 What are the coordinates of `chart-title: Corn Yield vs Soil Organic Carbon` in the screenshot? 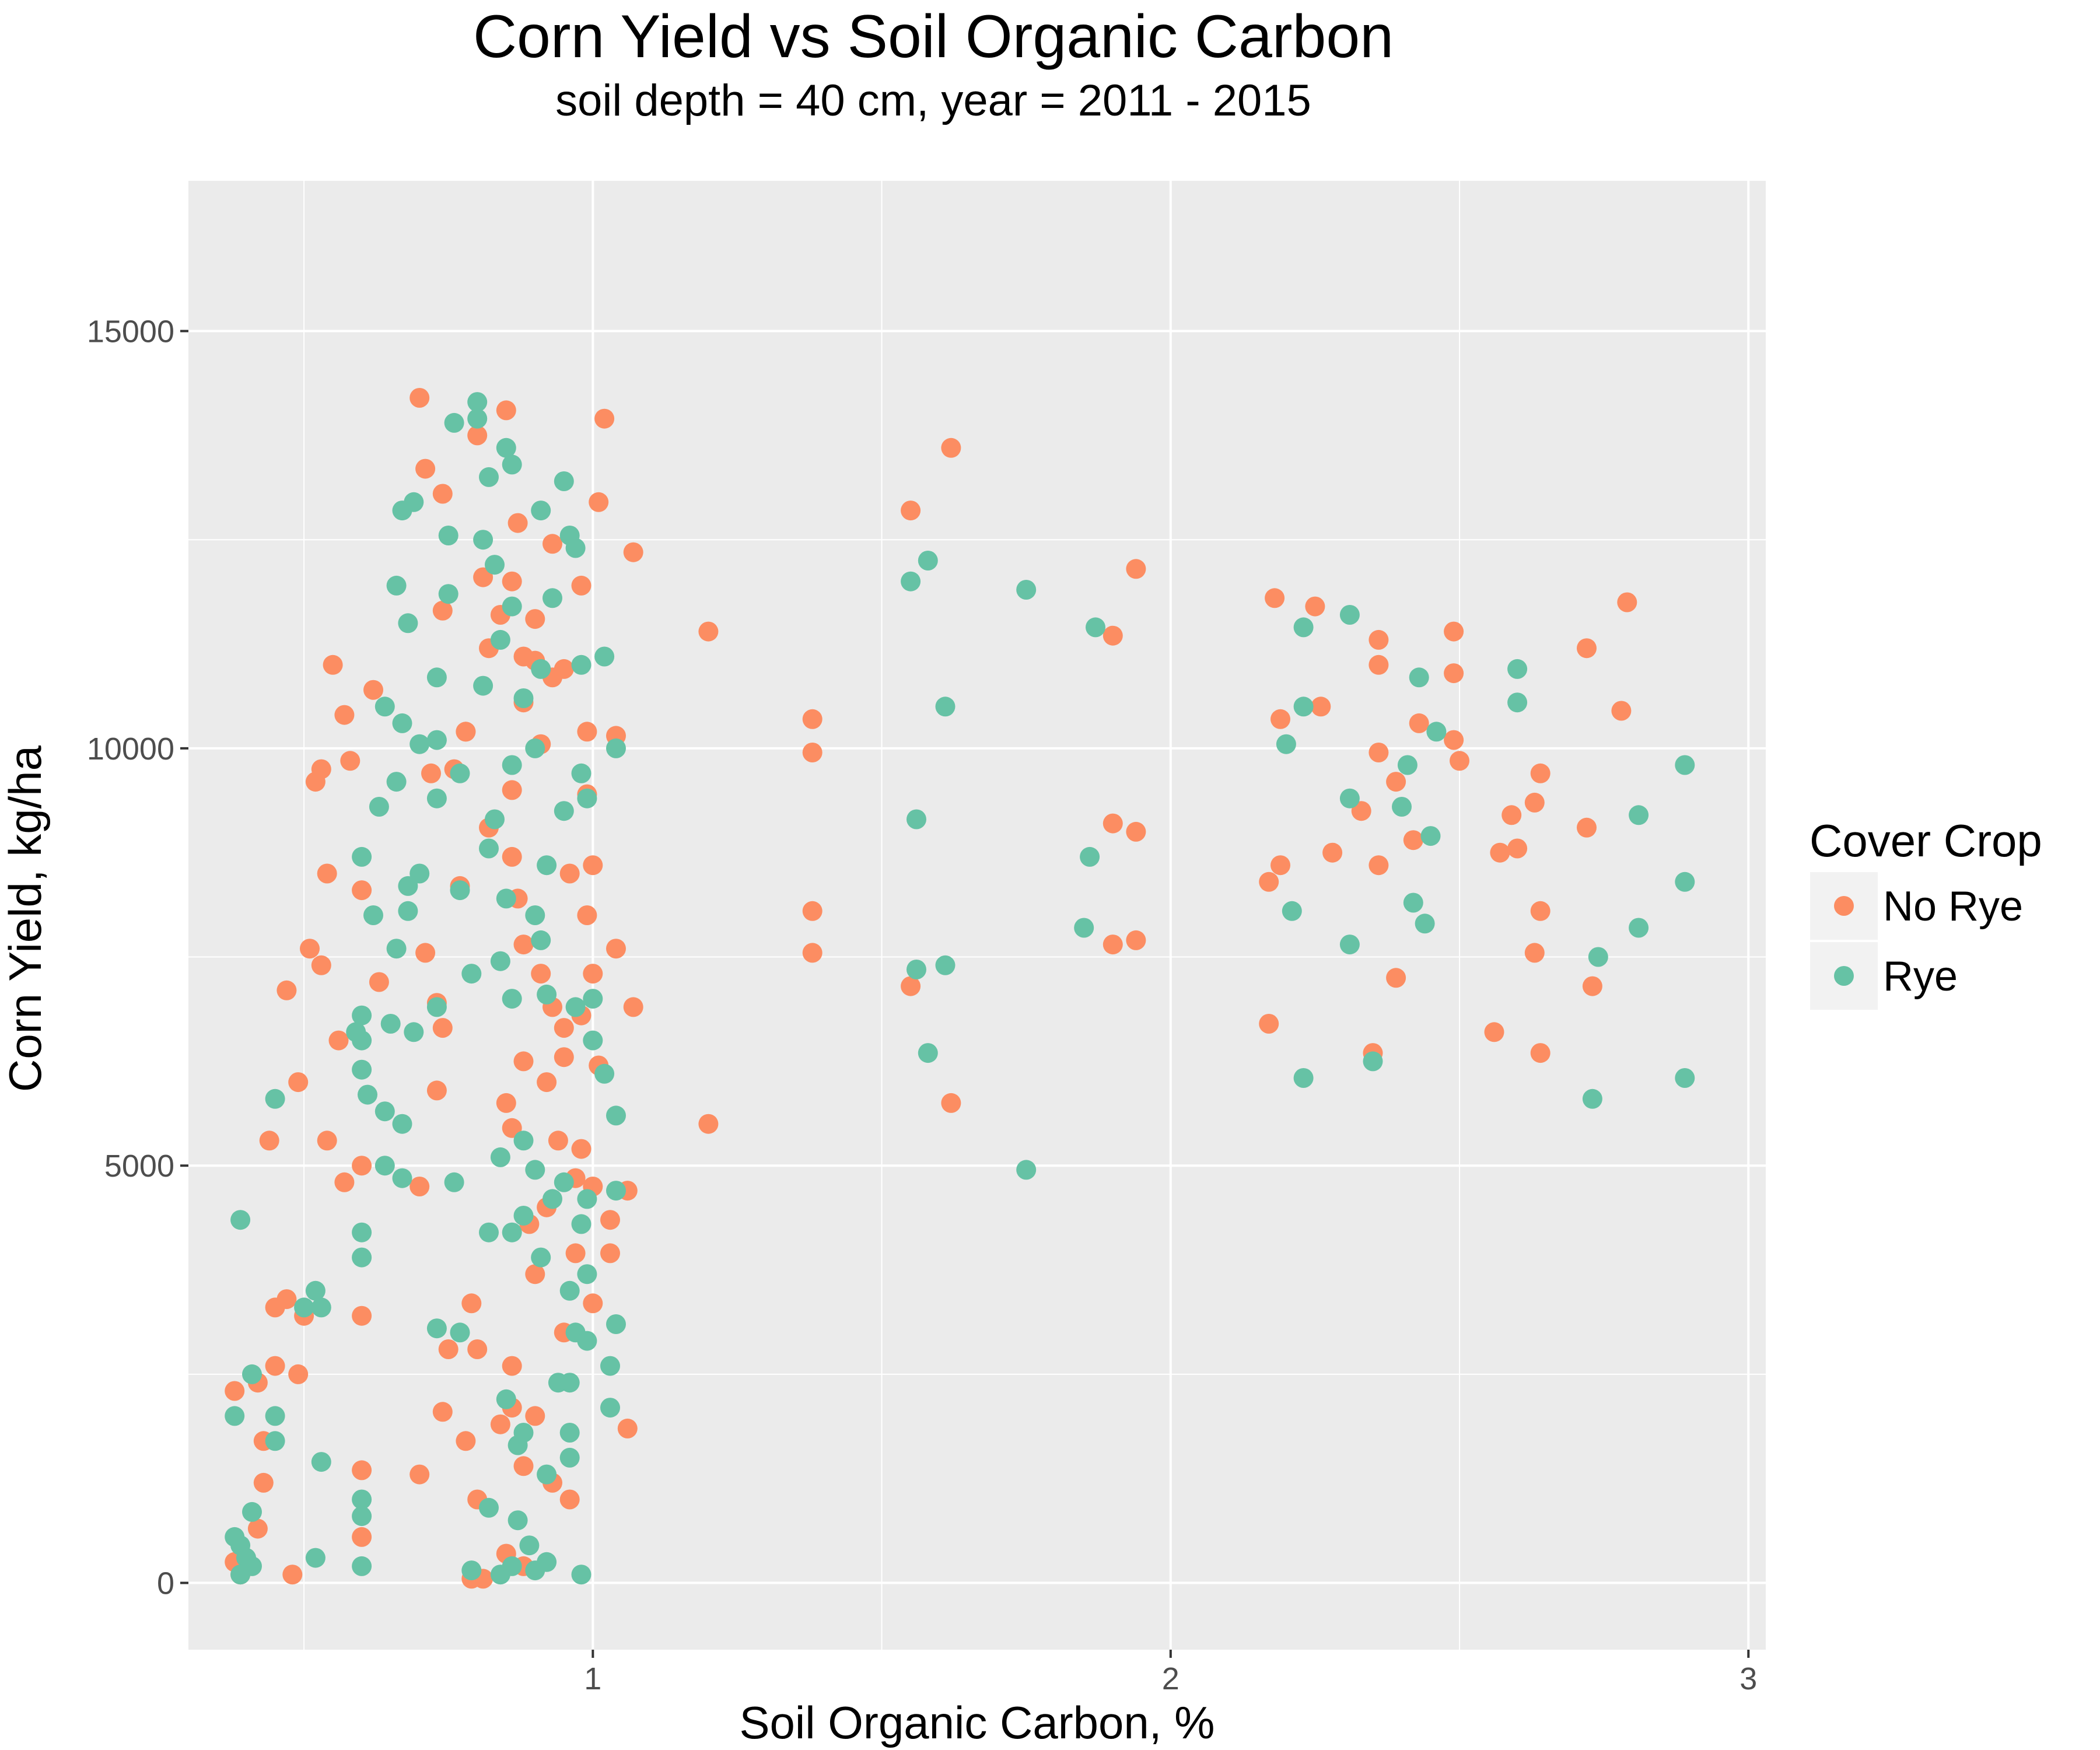 It's located at (933, 37).